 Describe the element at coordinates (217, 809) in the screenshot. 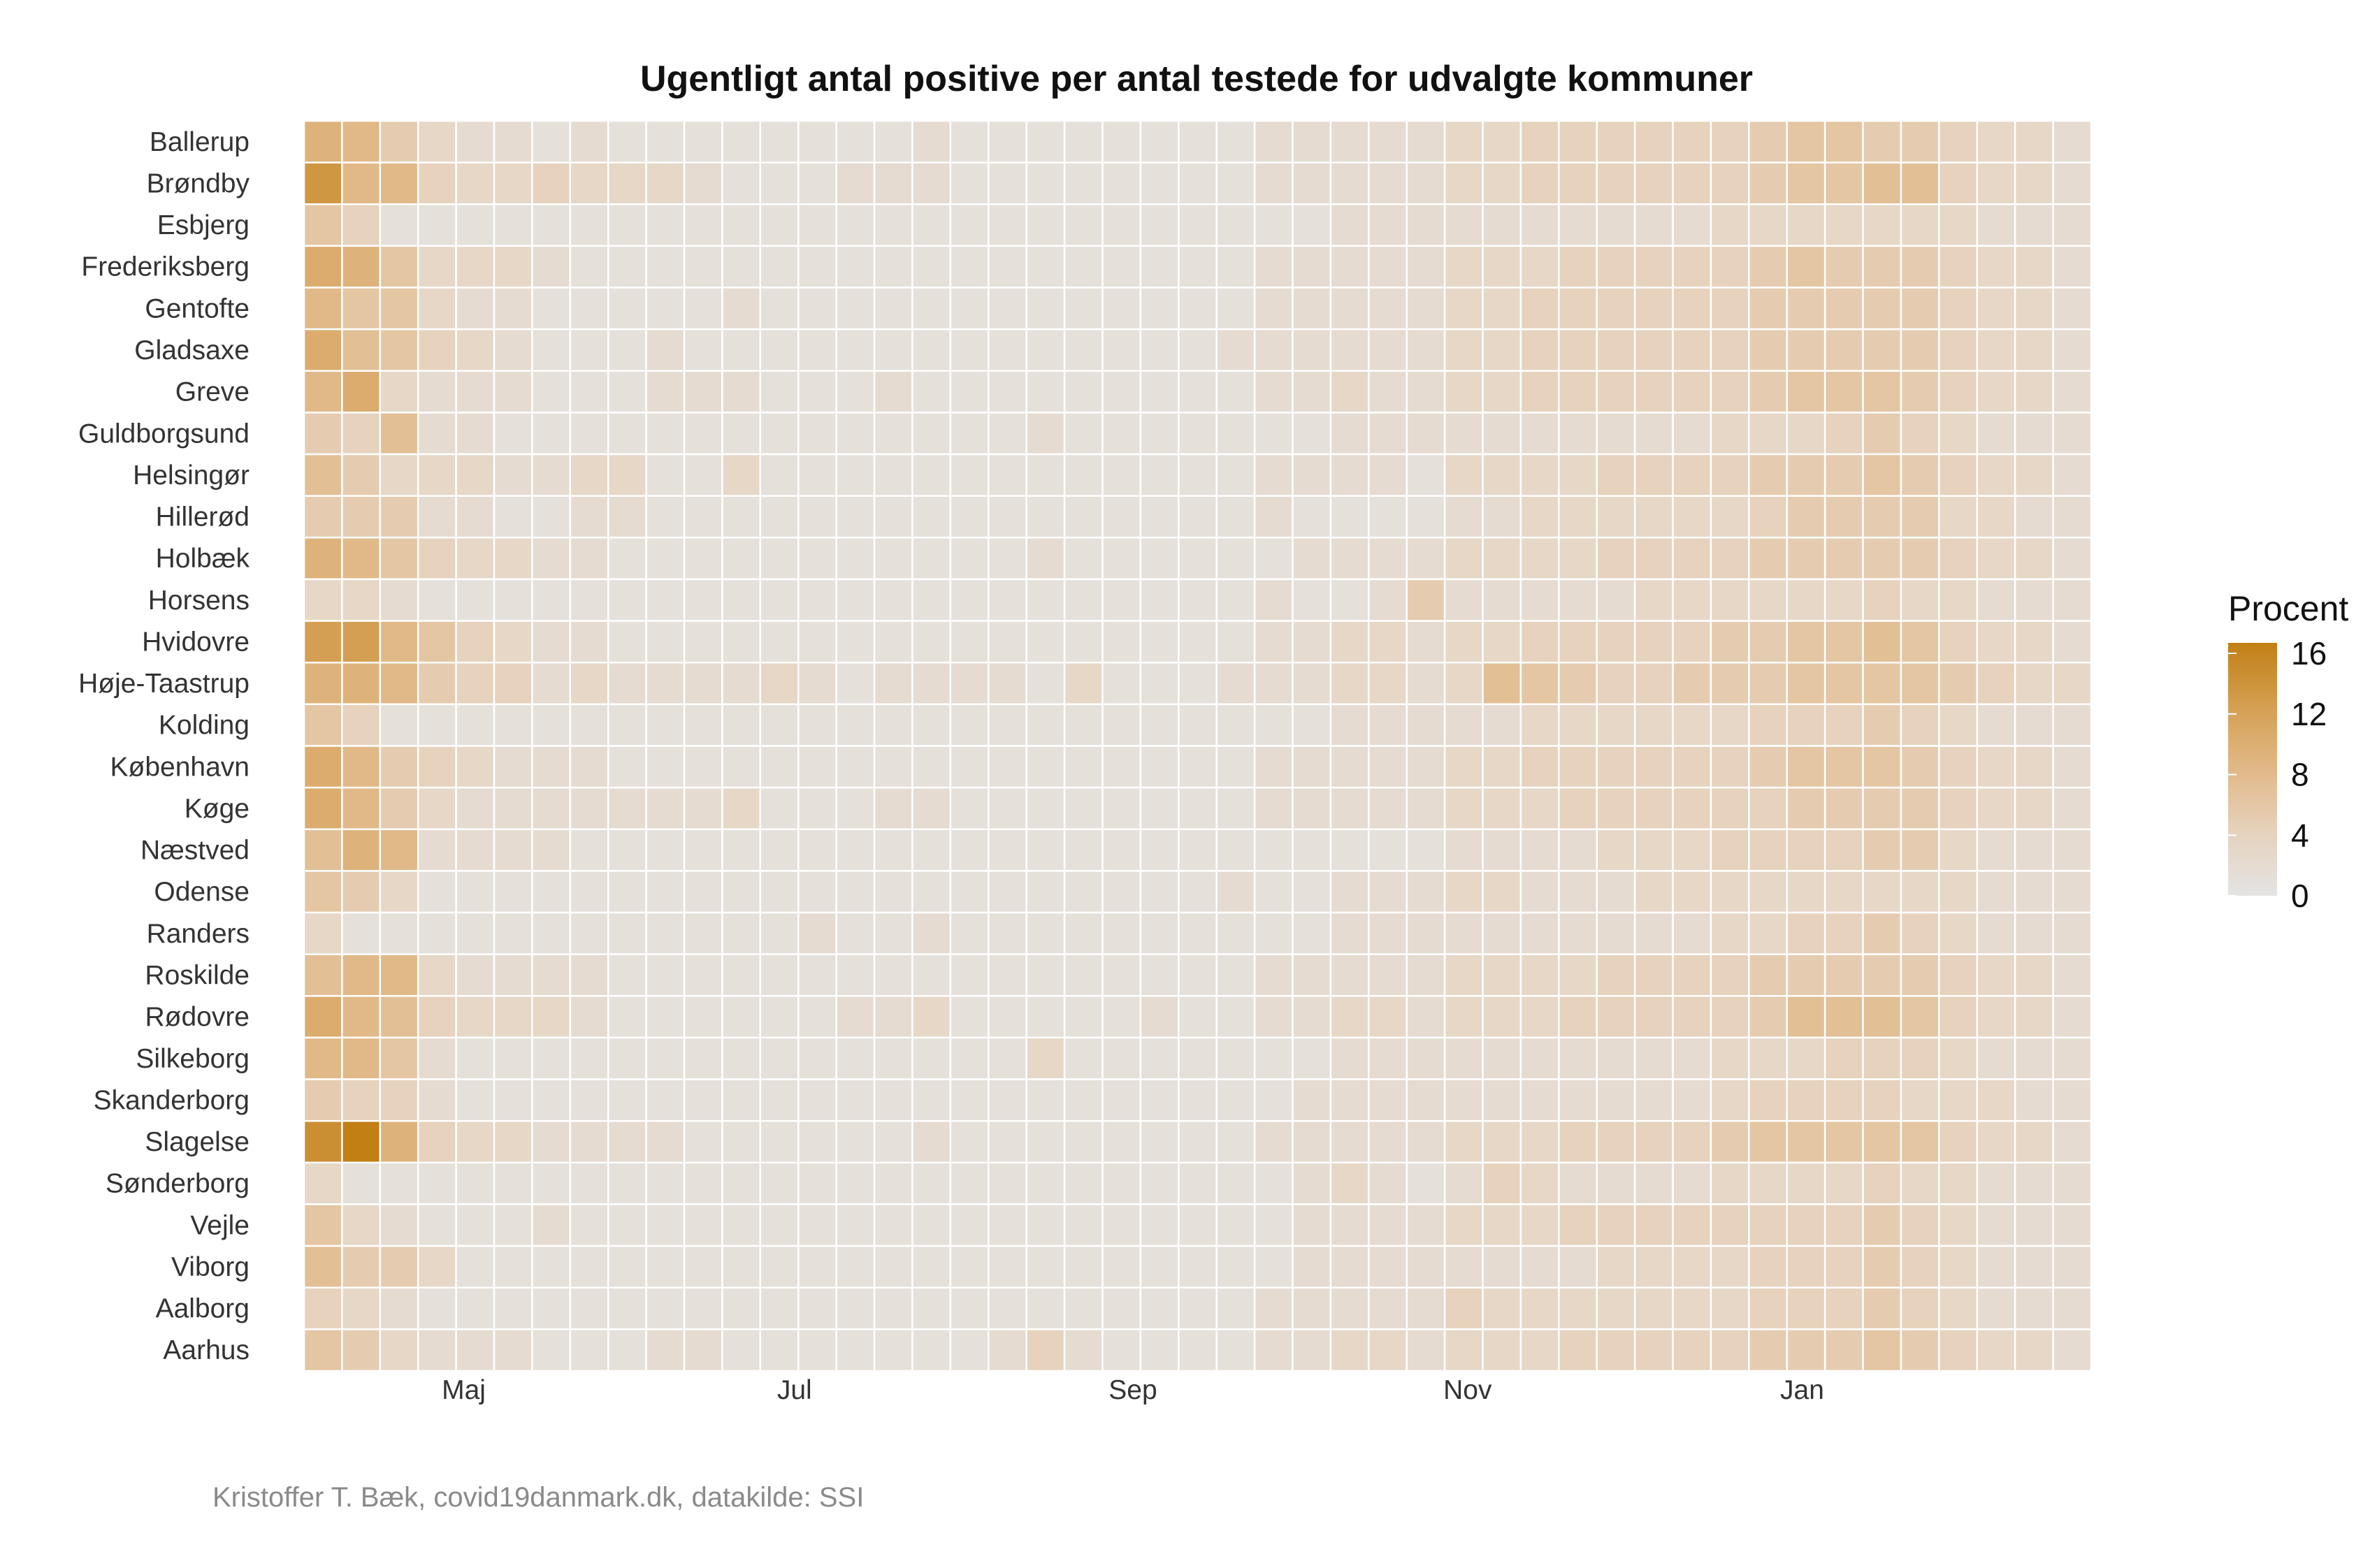

I see `y-tick-label: Køge` at that location.